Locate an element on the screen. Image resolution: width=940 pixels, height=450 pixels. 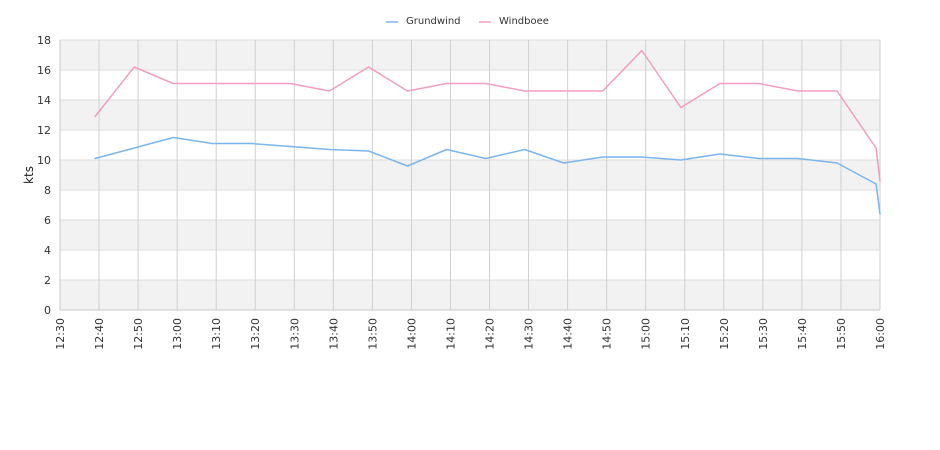
x-tick-label: 12:50 is located at coordinates (138, 334).